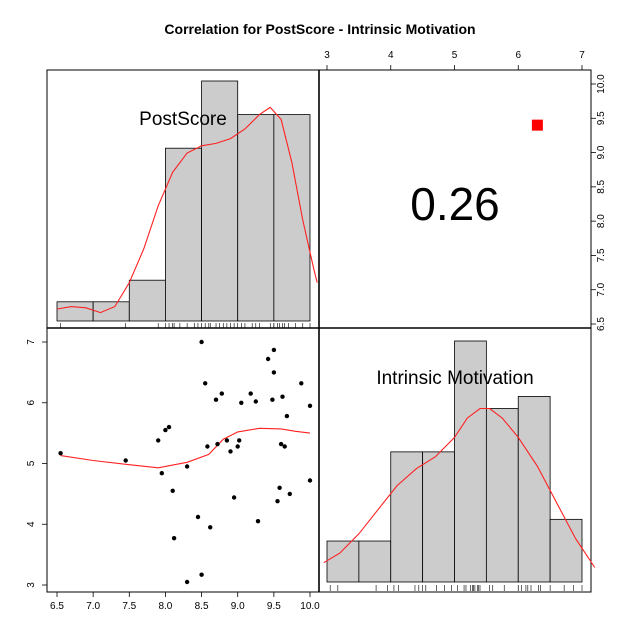 Image resolution: width=640 pixels, height=640 pixels. I want to click on variable-label-intrinsic: Intrinsic Motivation, so click(454, 378).